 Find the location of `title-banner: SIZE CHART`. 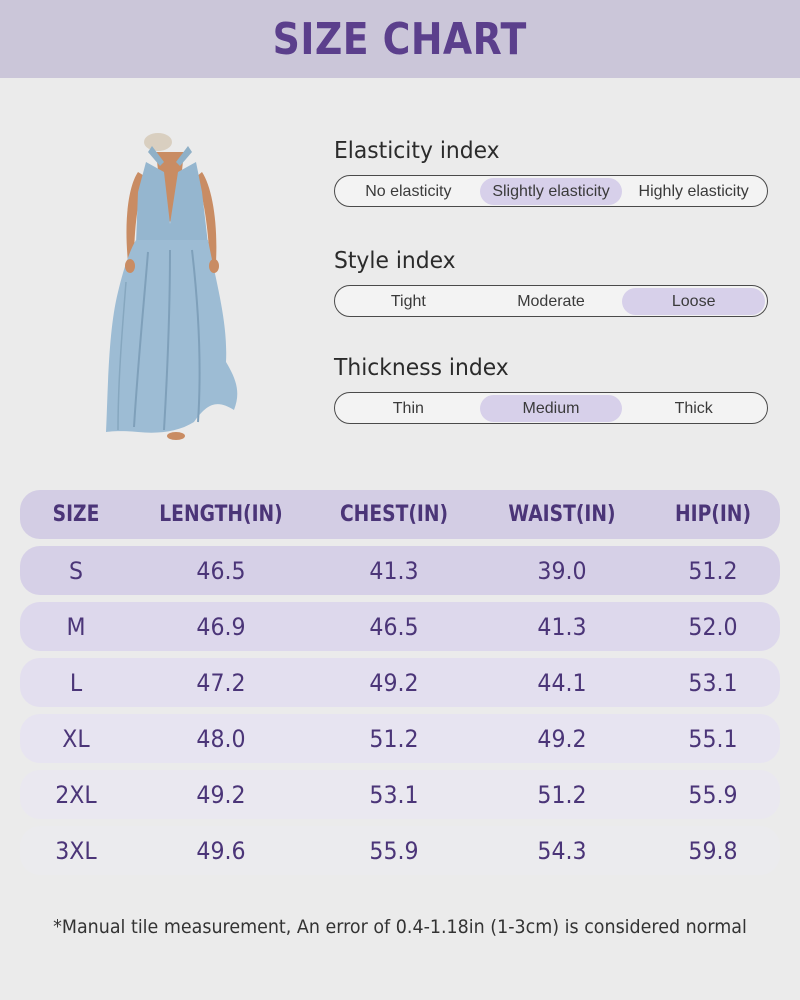

title-banner: SIZE CHART is located at coordinates (400, 39).